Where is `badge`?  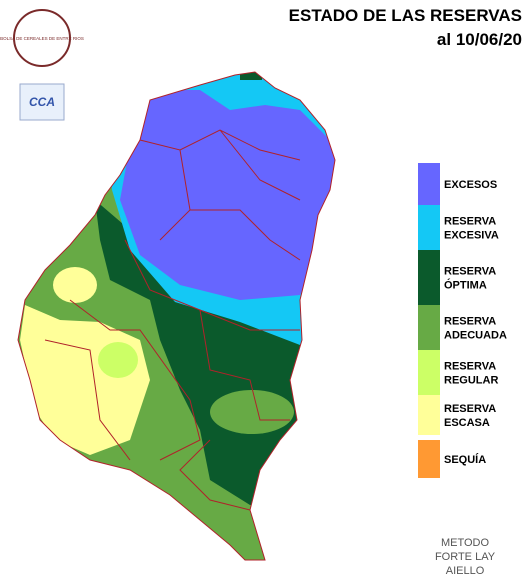 badge is located at coordinates (42, 102).